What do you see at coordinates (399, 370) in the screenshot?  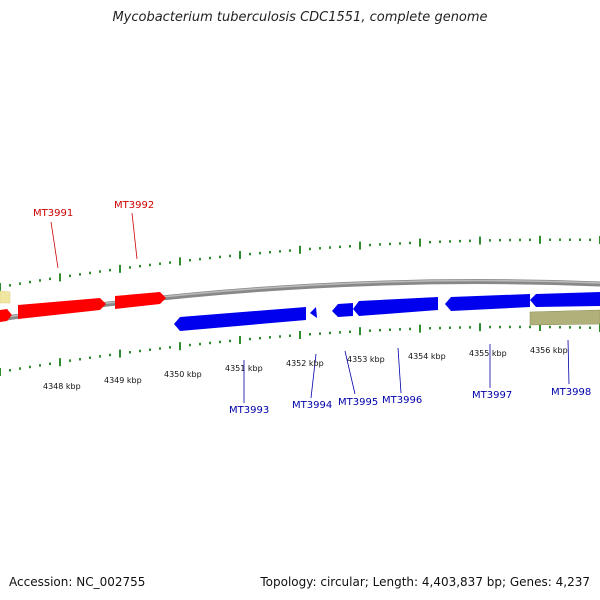 I see `leader-mt3996` at bounding box center [399, 370].